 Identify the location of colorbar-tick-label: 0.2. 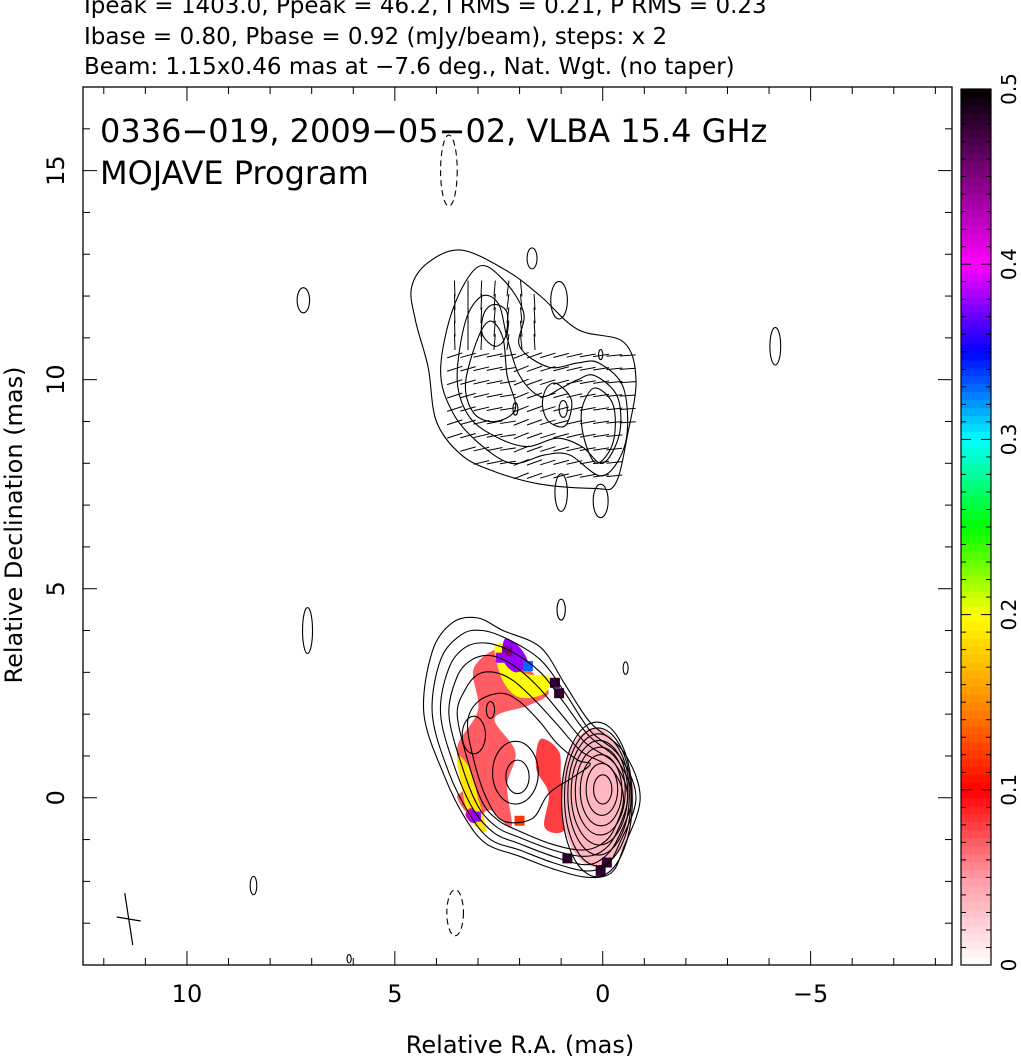
(1009, 615).